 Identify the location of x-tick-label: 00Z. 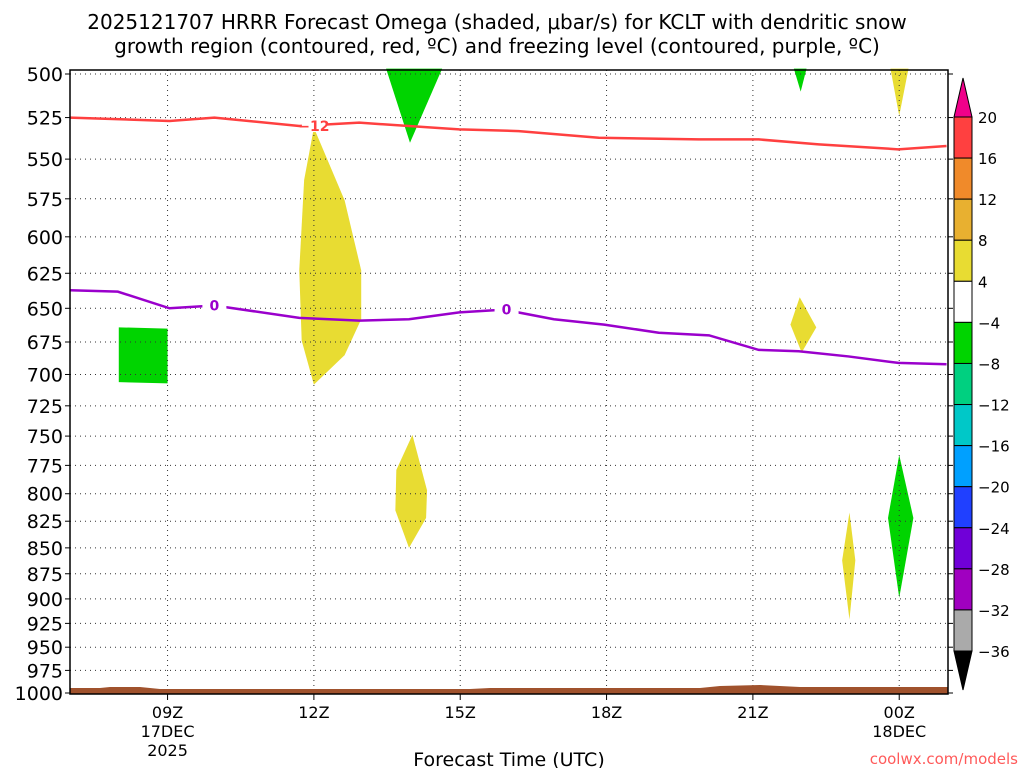
(899, 712).